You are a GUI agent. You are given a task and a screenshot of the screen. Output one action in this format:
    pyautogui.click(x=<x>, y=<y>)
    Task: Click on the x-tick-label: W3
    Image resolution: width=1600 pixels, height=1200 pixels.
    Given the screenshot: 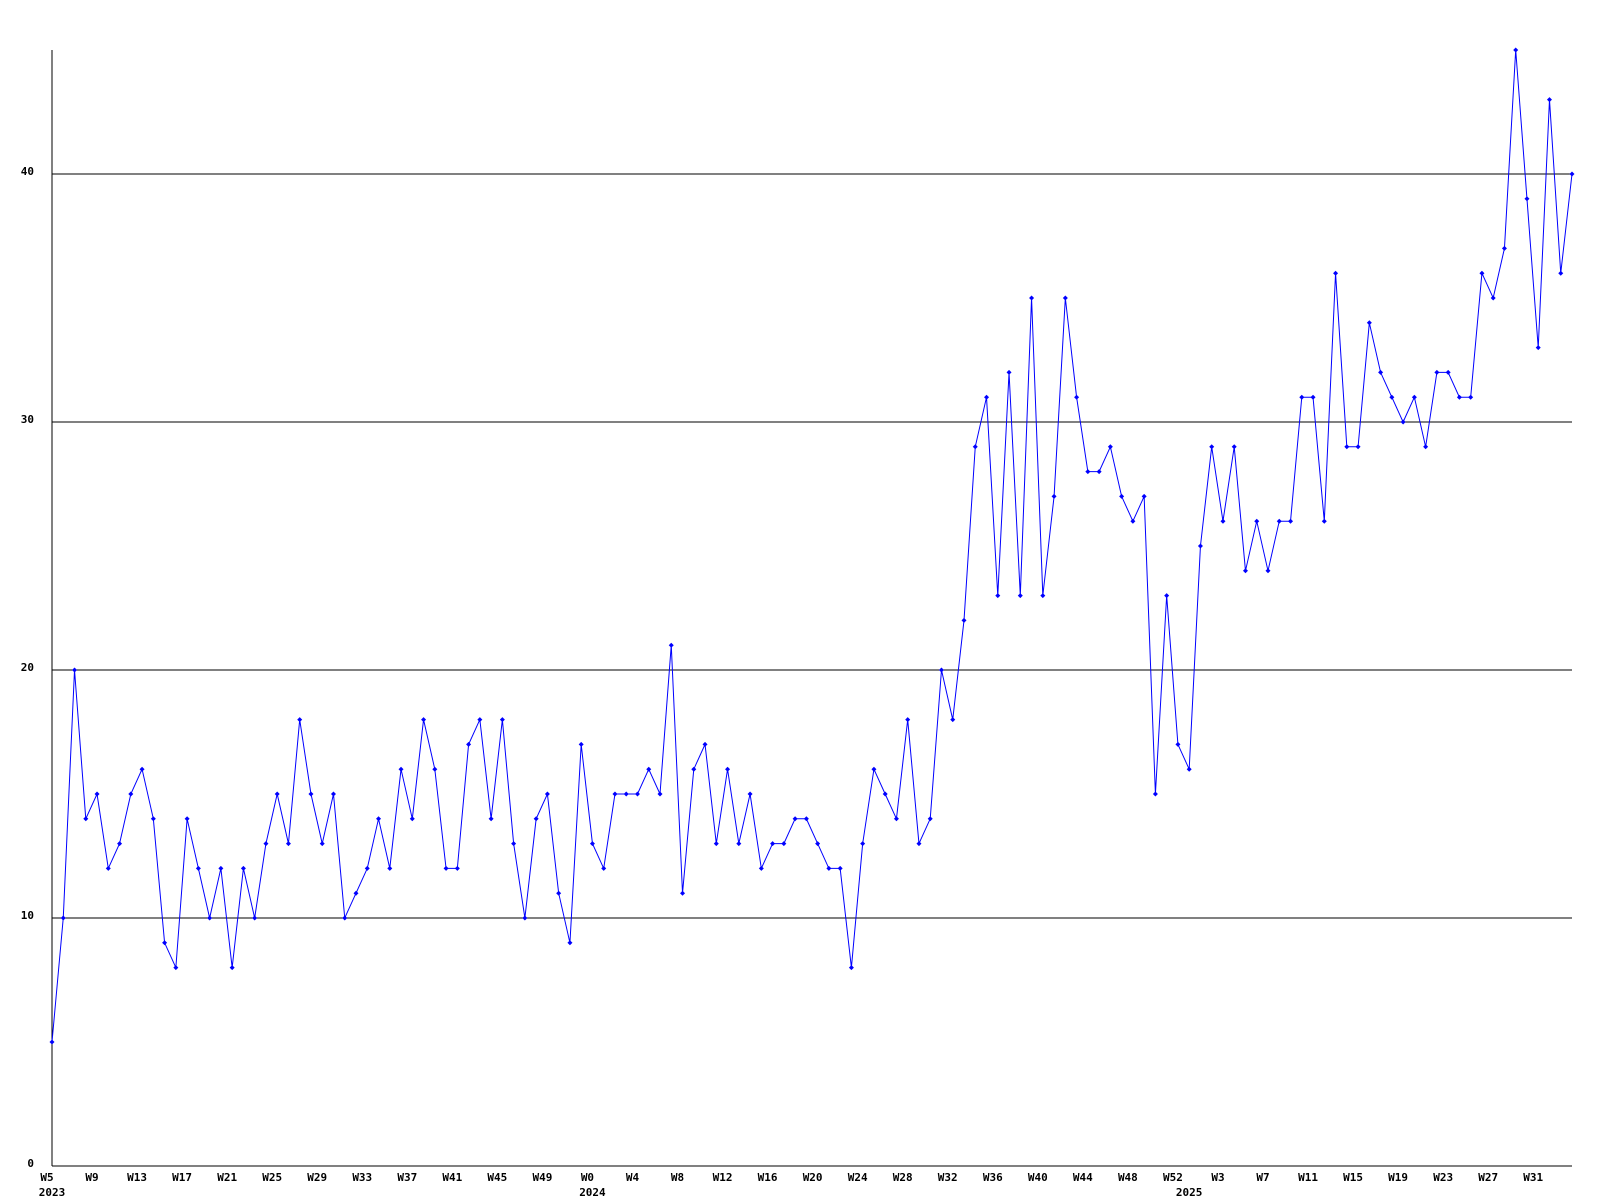 What is the action you would take?
    pyautogui.click(x=1217, y=1177)
    